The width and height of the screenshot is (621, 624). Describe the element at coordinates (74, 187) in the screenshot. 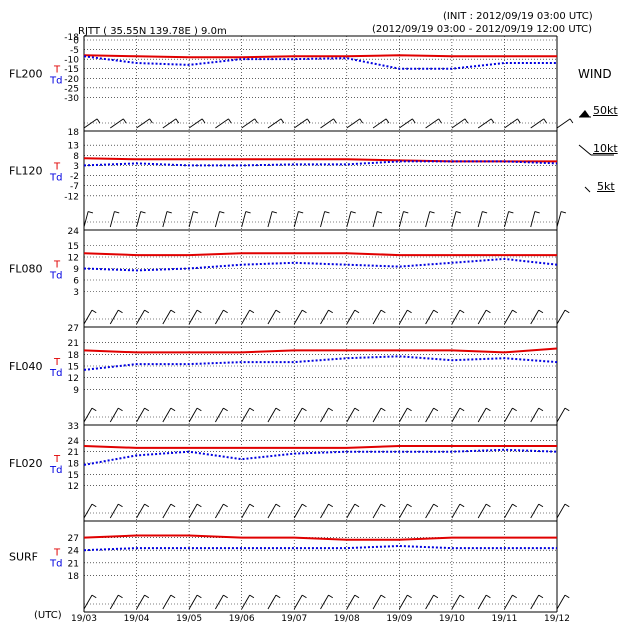

I see `y-tick-label: -7` at that location.